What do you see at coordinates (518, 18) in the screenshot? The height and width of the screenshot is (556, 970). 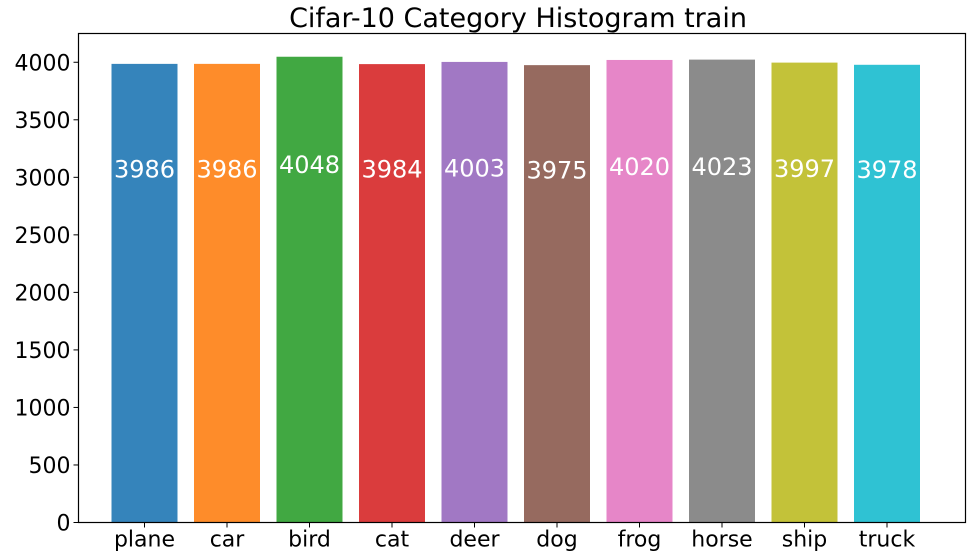 I see `chart-title: Cifar-10 Category Histogram train` at bounding box center [518, 18].